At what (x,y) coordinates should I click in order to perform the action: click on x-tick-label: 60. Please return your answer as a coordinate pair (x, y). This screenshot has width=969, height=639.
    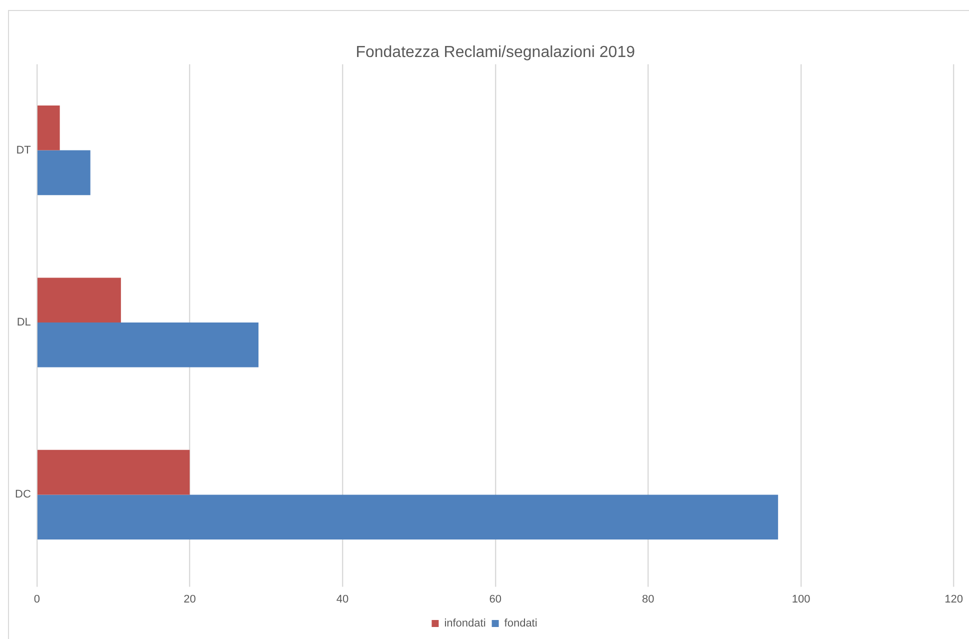
    Looking at the image, I should click on (495, 599).